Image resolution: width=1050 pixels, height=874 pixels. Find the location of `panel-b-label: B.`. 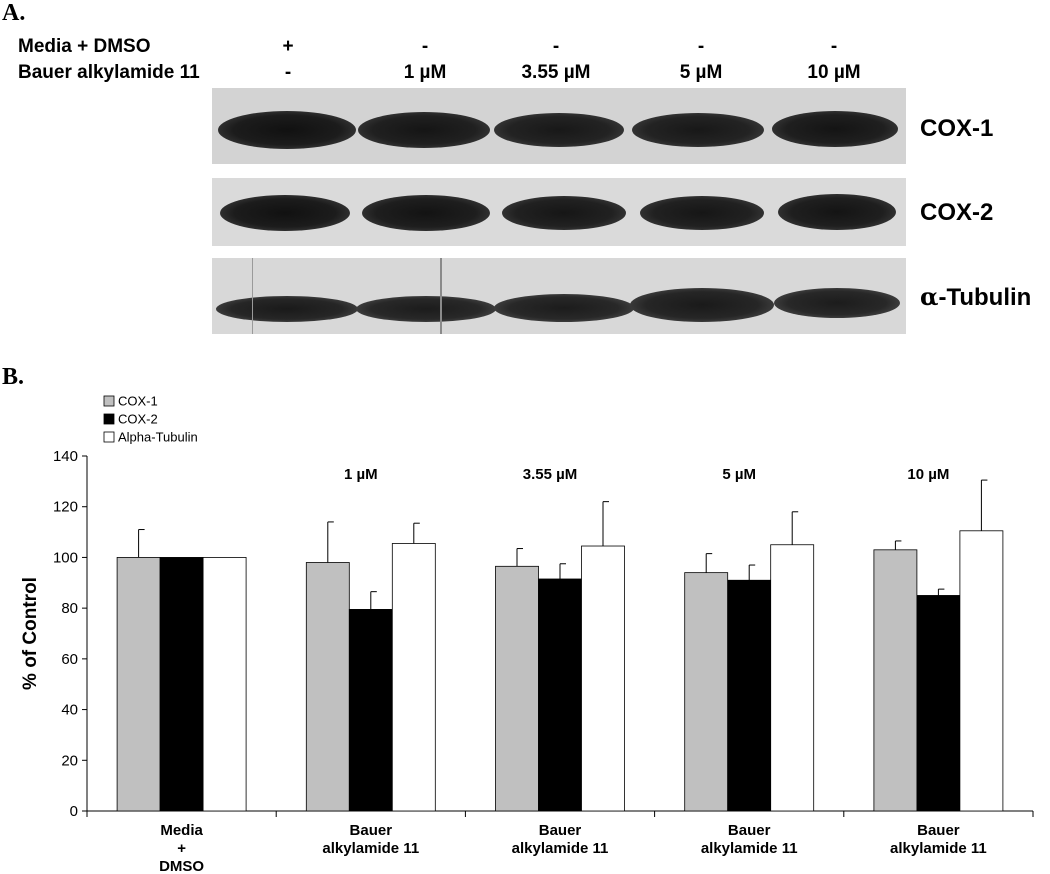

panel-b-label: B. is located at coordinates (13, 377).